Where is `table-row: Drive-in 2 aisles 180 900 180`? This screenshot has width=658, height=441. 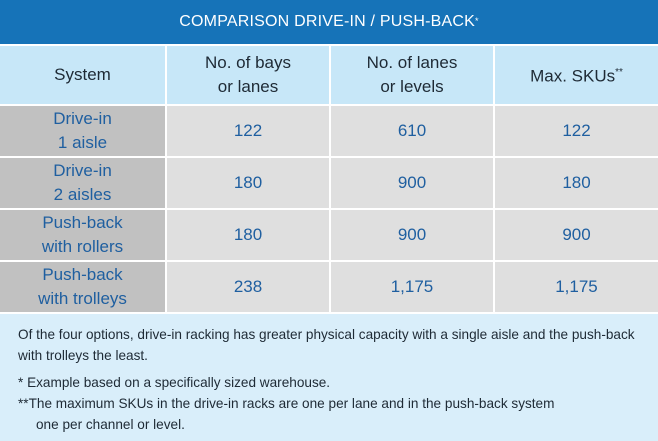
table-row: Drive-in 2 aisles 180 900 180 is located at coordinates (329, 183).